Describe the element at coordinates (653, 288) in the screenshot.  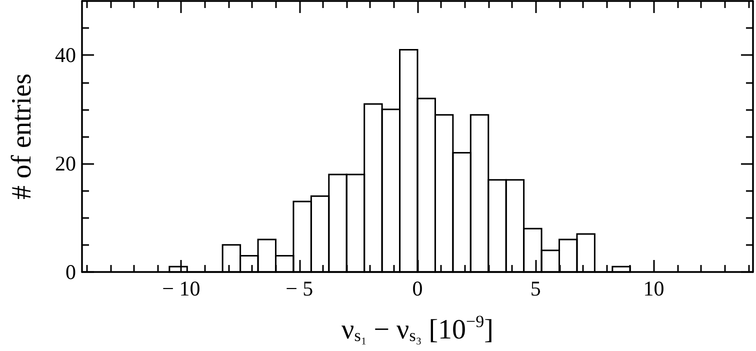
I see `x-tick-label: 10` at that location.